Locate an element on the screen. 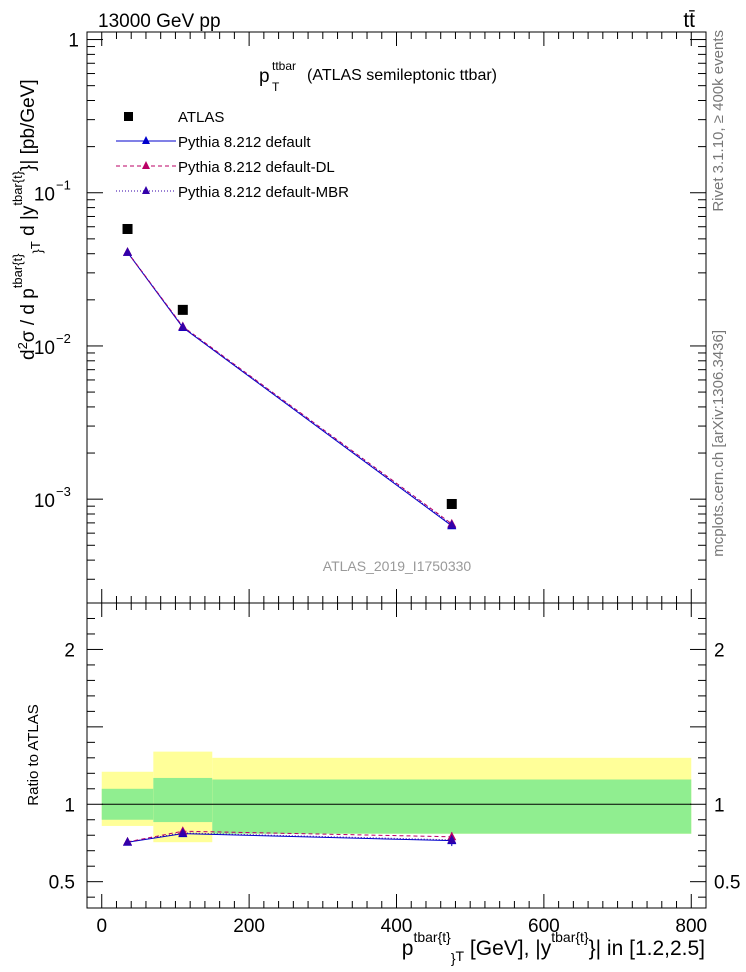 This screenshot has width=746, height=972. ratio-xtick-label: 800 is located at coordinates (691, 926).